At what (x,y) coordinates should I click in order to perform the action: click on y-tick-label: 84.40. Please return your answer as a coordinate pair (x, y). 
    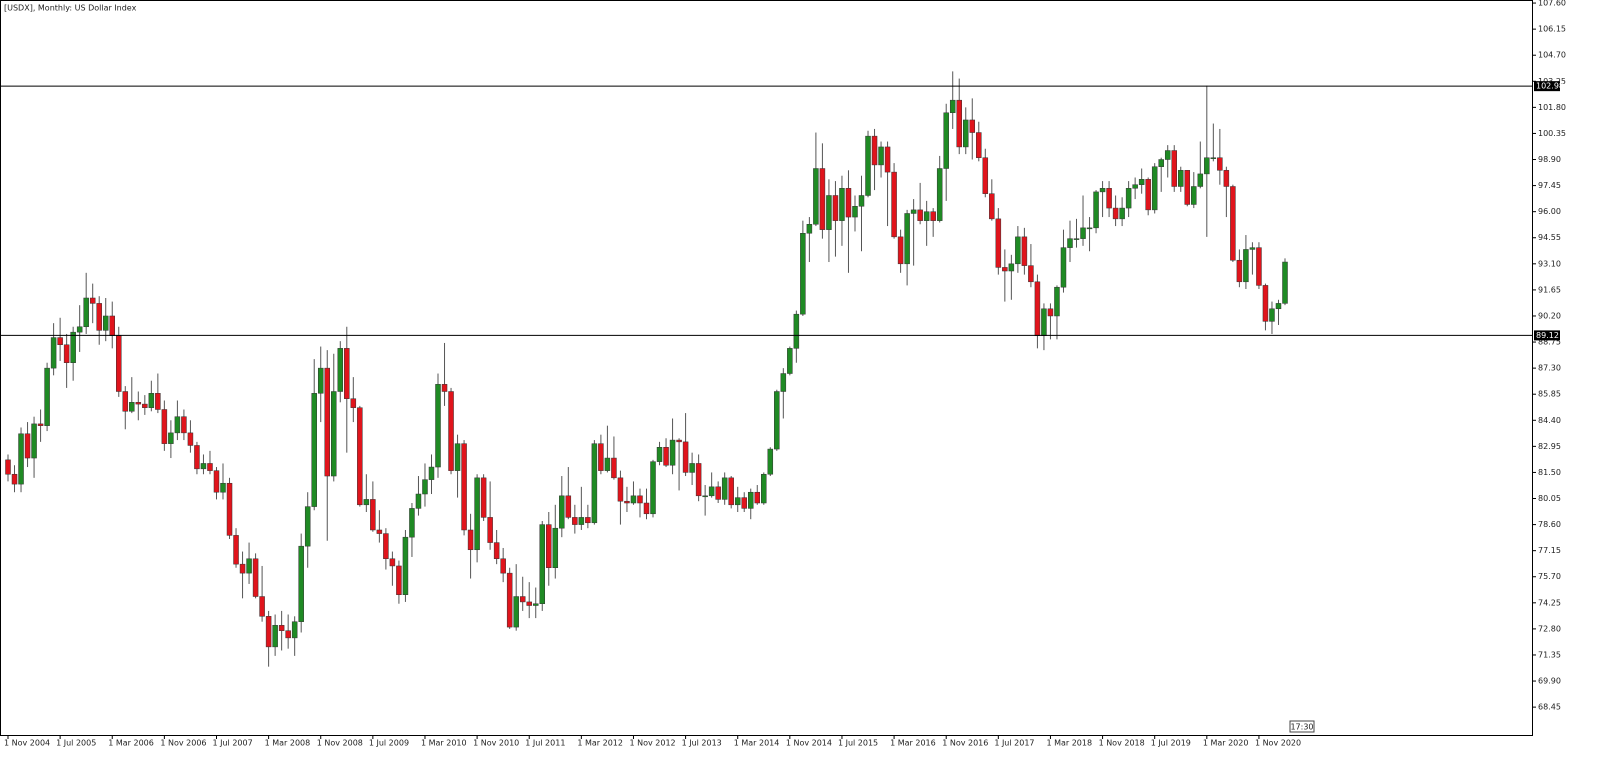
    Looking at the image, I should click on (1549, 420).